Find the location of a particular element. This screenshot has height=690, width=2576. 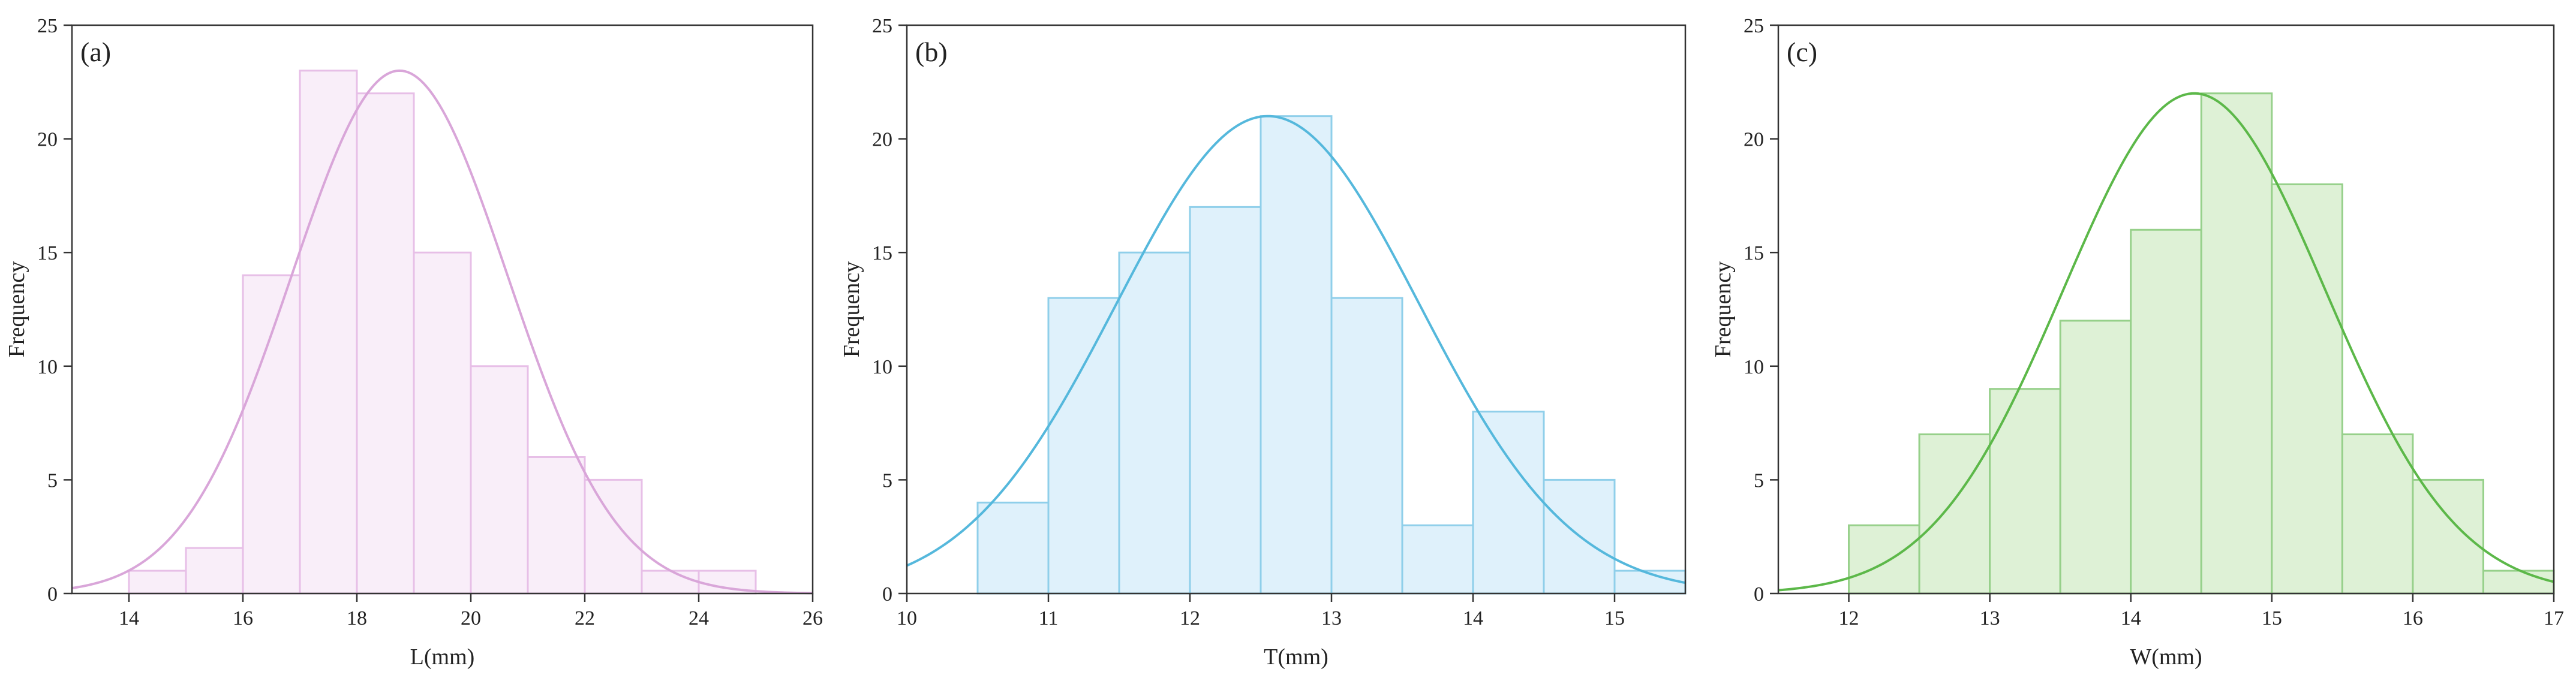

panel-label: (b) is located at coordinates (932, 52).